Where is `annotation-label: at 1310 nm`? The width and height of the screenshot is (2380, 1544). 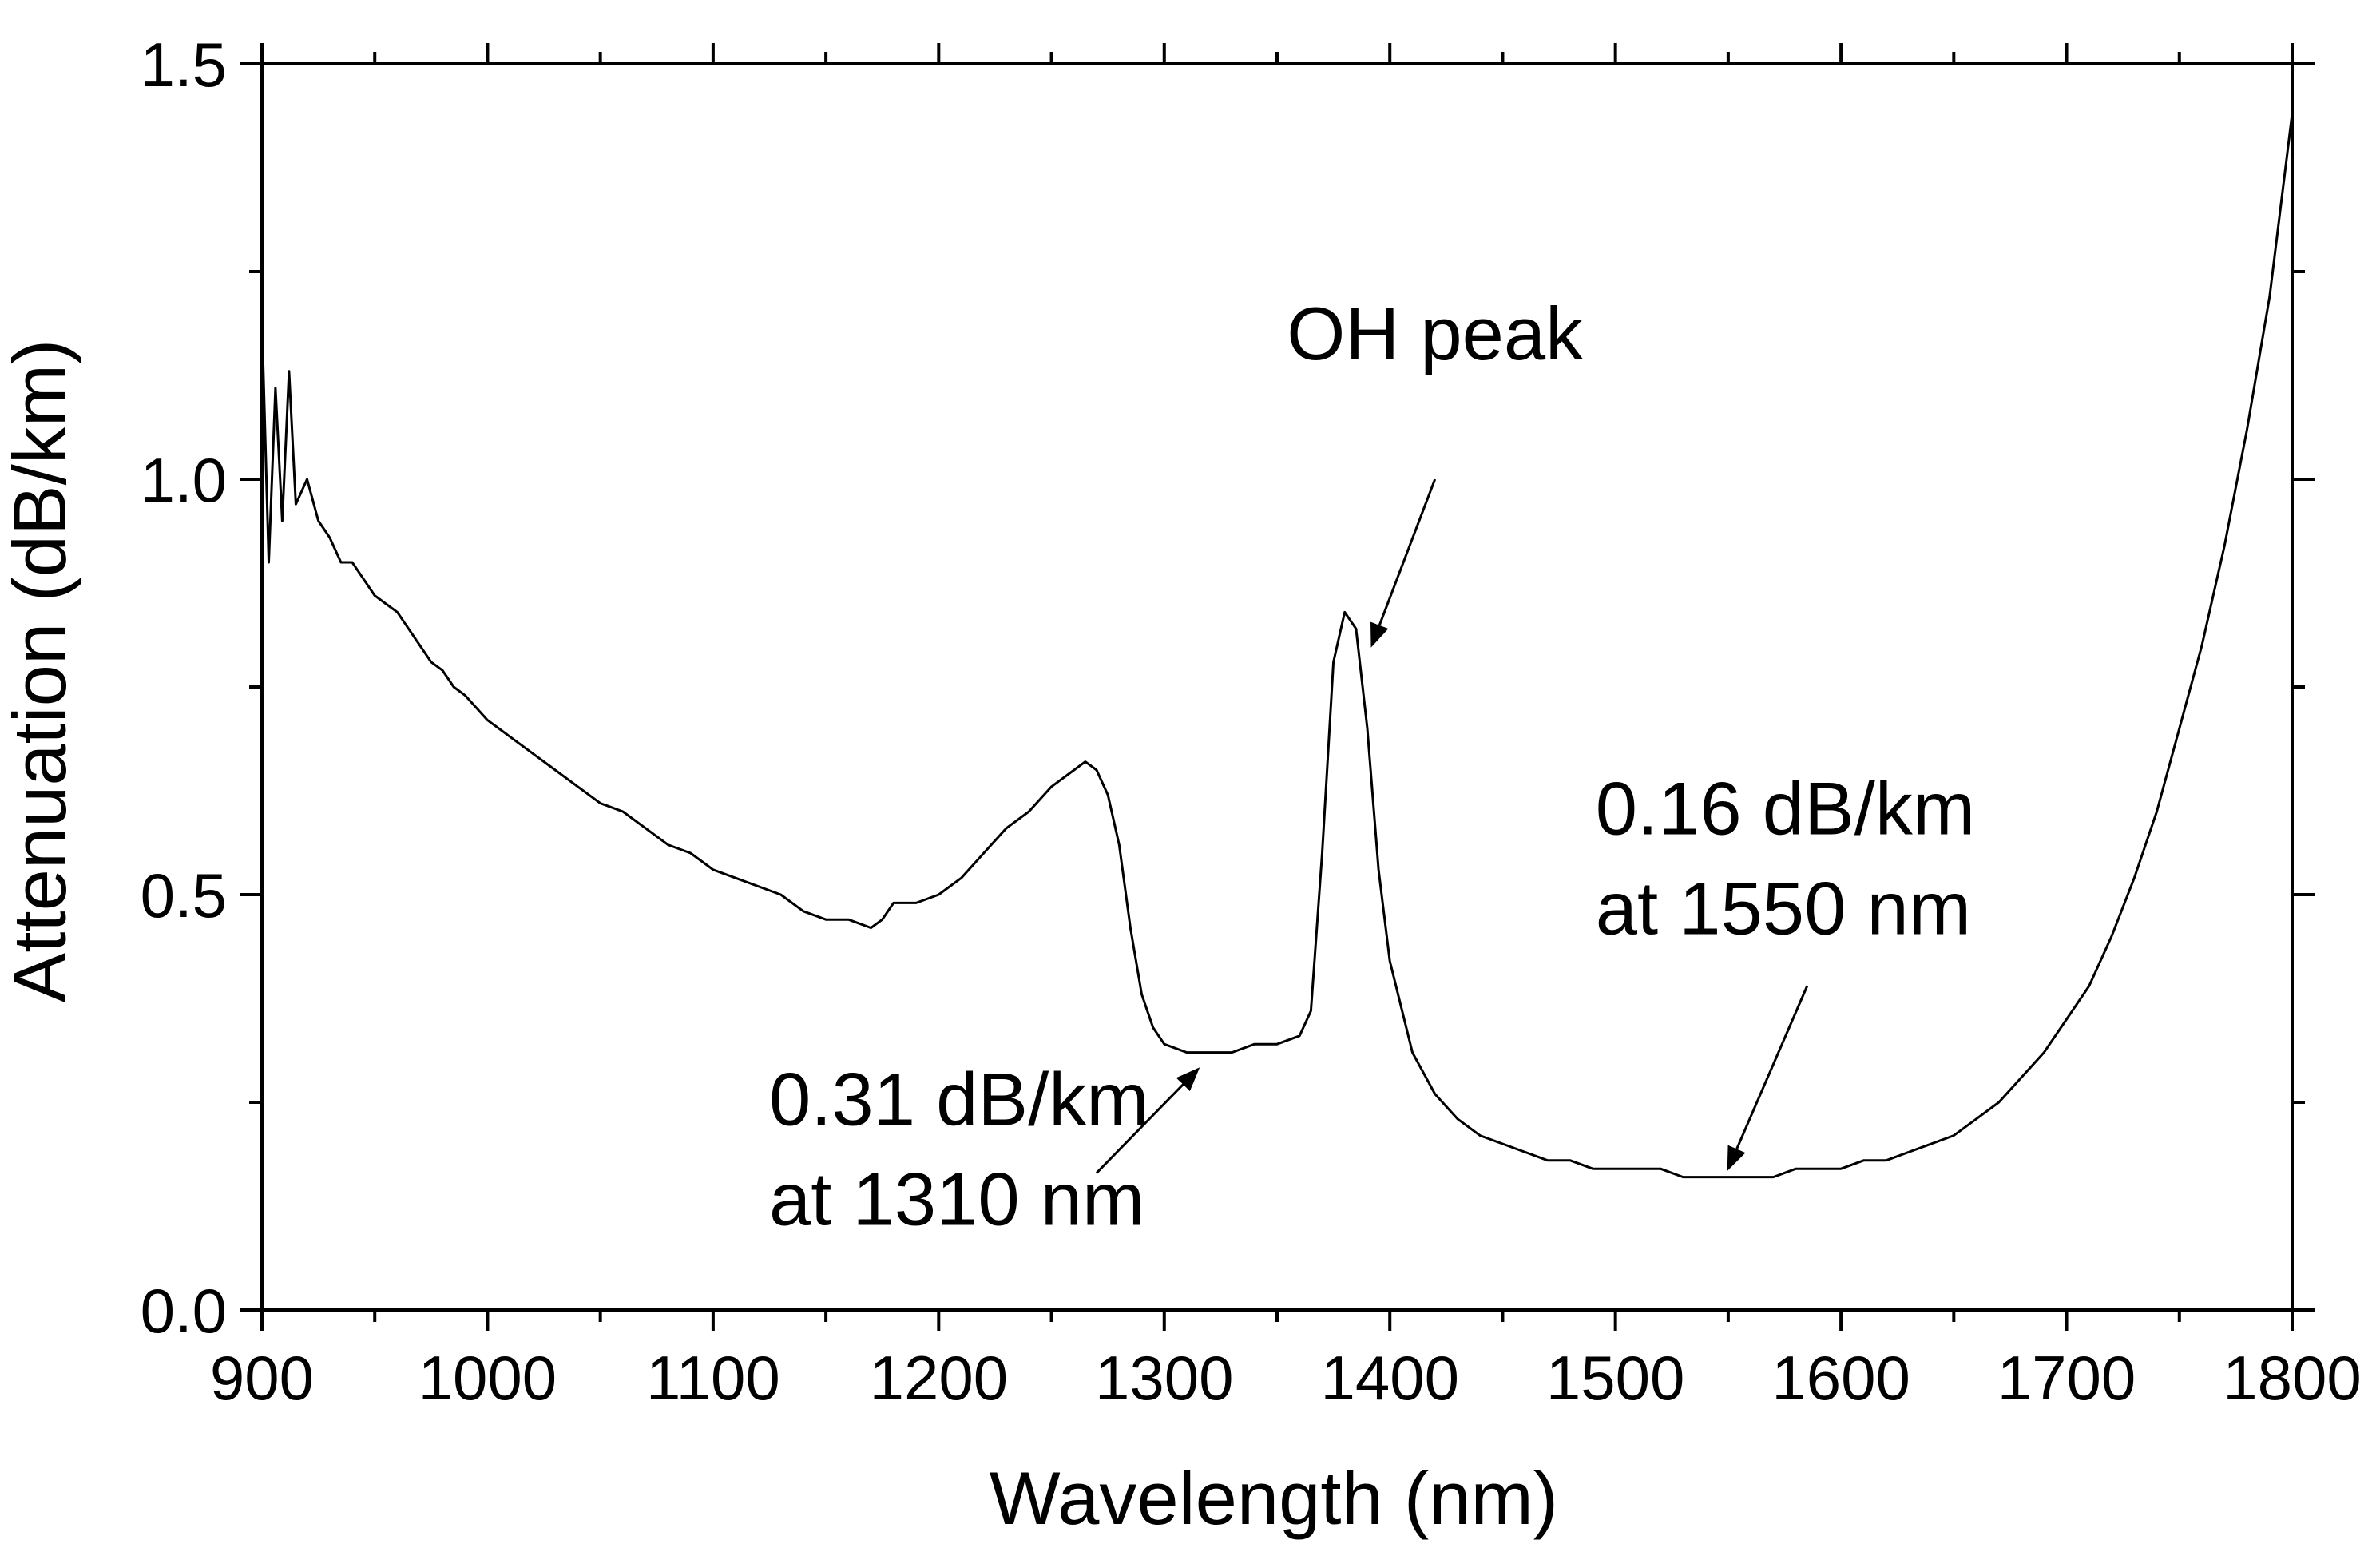 annotation-label: at 1310 nm is located at coordinates (956, 1199).